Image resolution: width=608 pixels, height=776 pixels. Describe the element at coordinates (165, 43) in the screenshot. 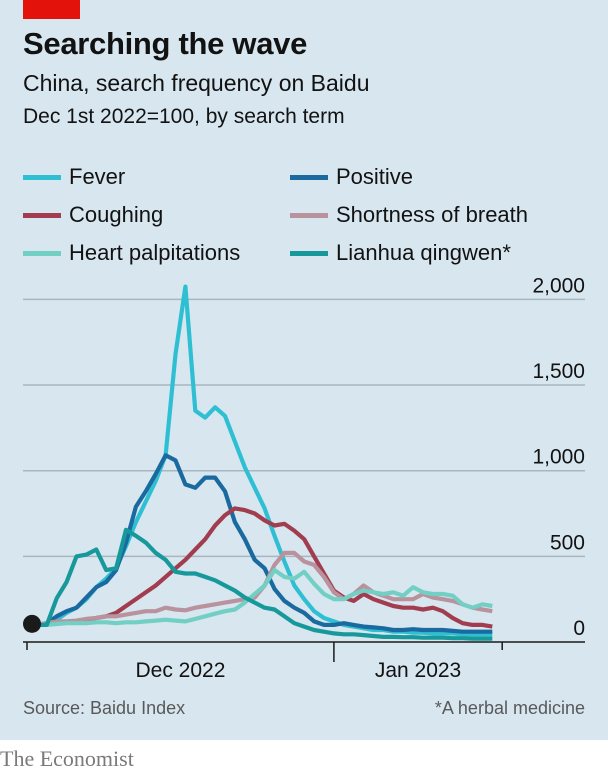

I see `chart-title: Searching the wave` at that location.